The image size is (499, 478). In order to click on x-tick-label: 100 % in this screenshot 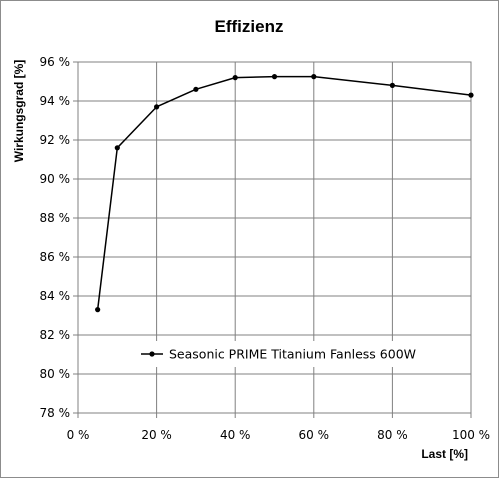, I will do `click(471, 435)`.